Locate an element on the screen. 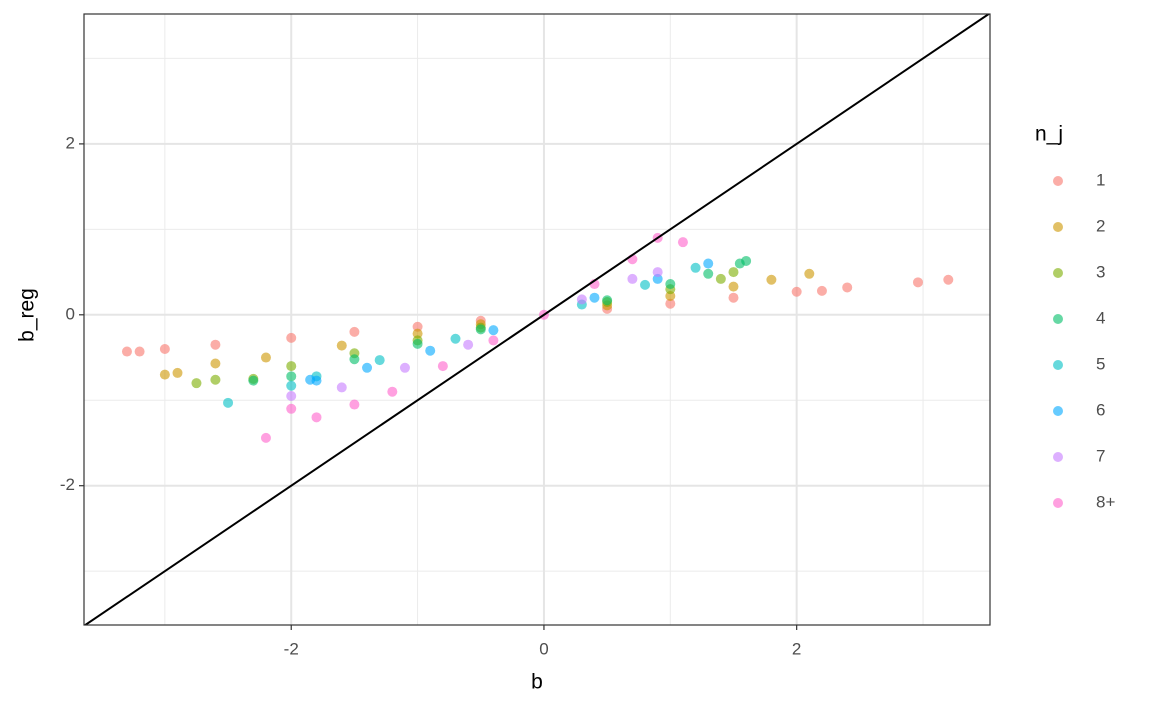 This screenshot has height=711, width=1152. x-axis-title: b is located at coordinates (537, 682).